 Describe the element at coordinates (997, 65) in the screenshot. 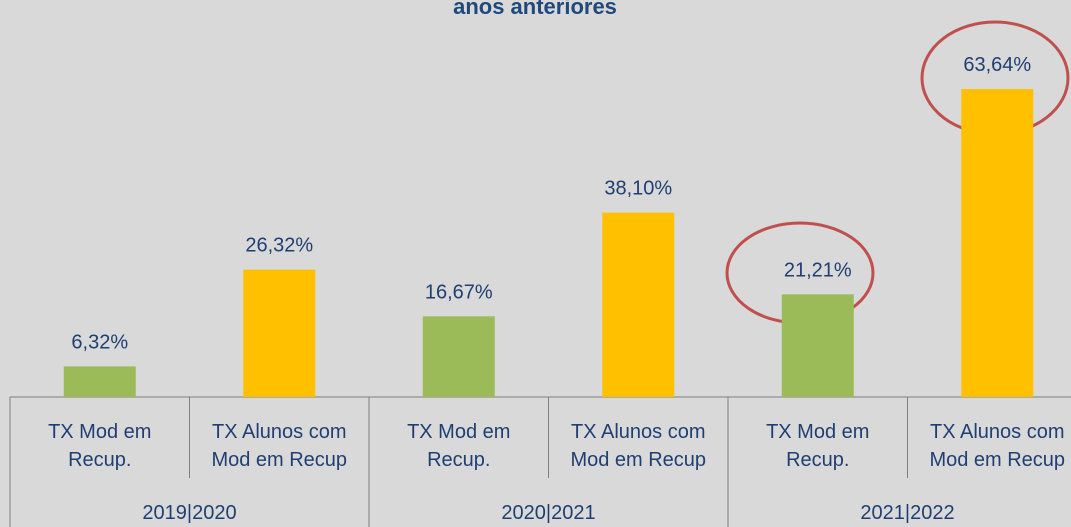

I see `data-label: 63,64%` at that location.